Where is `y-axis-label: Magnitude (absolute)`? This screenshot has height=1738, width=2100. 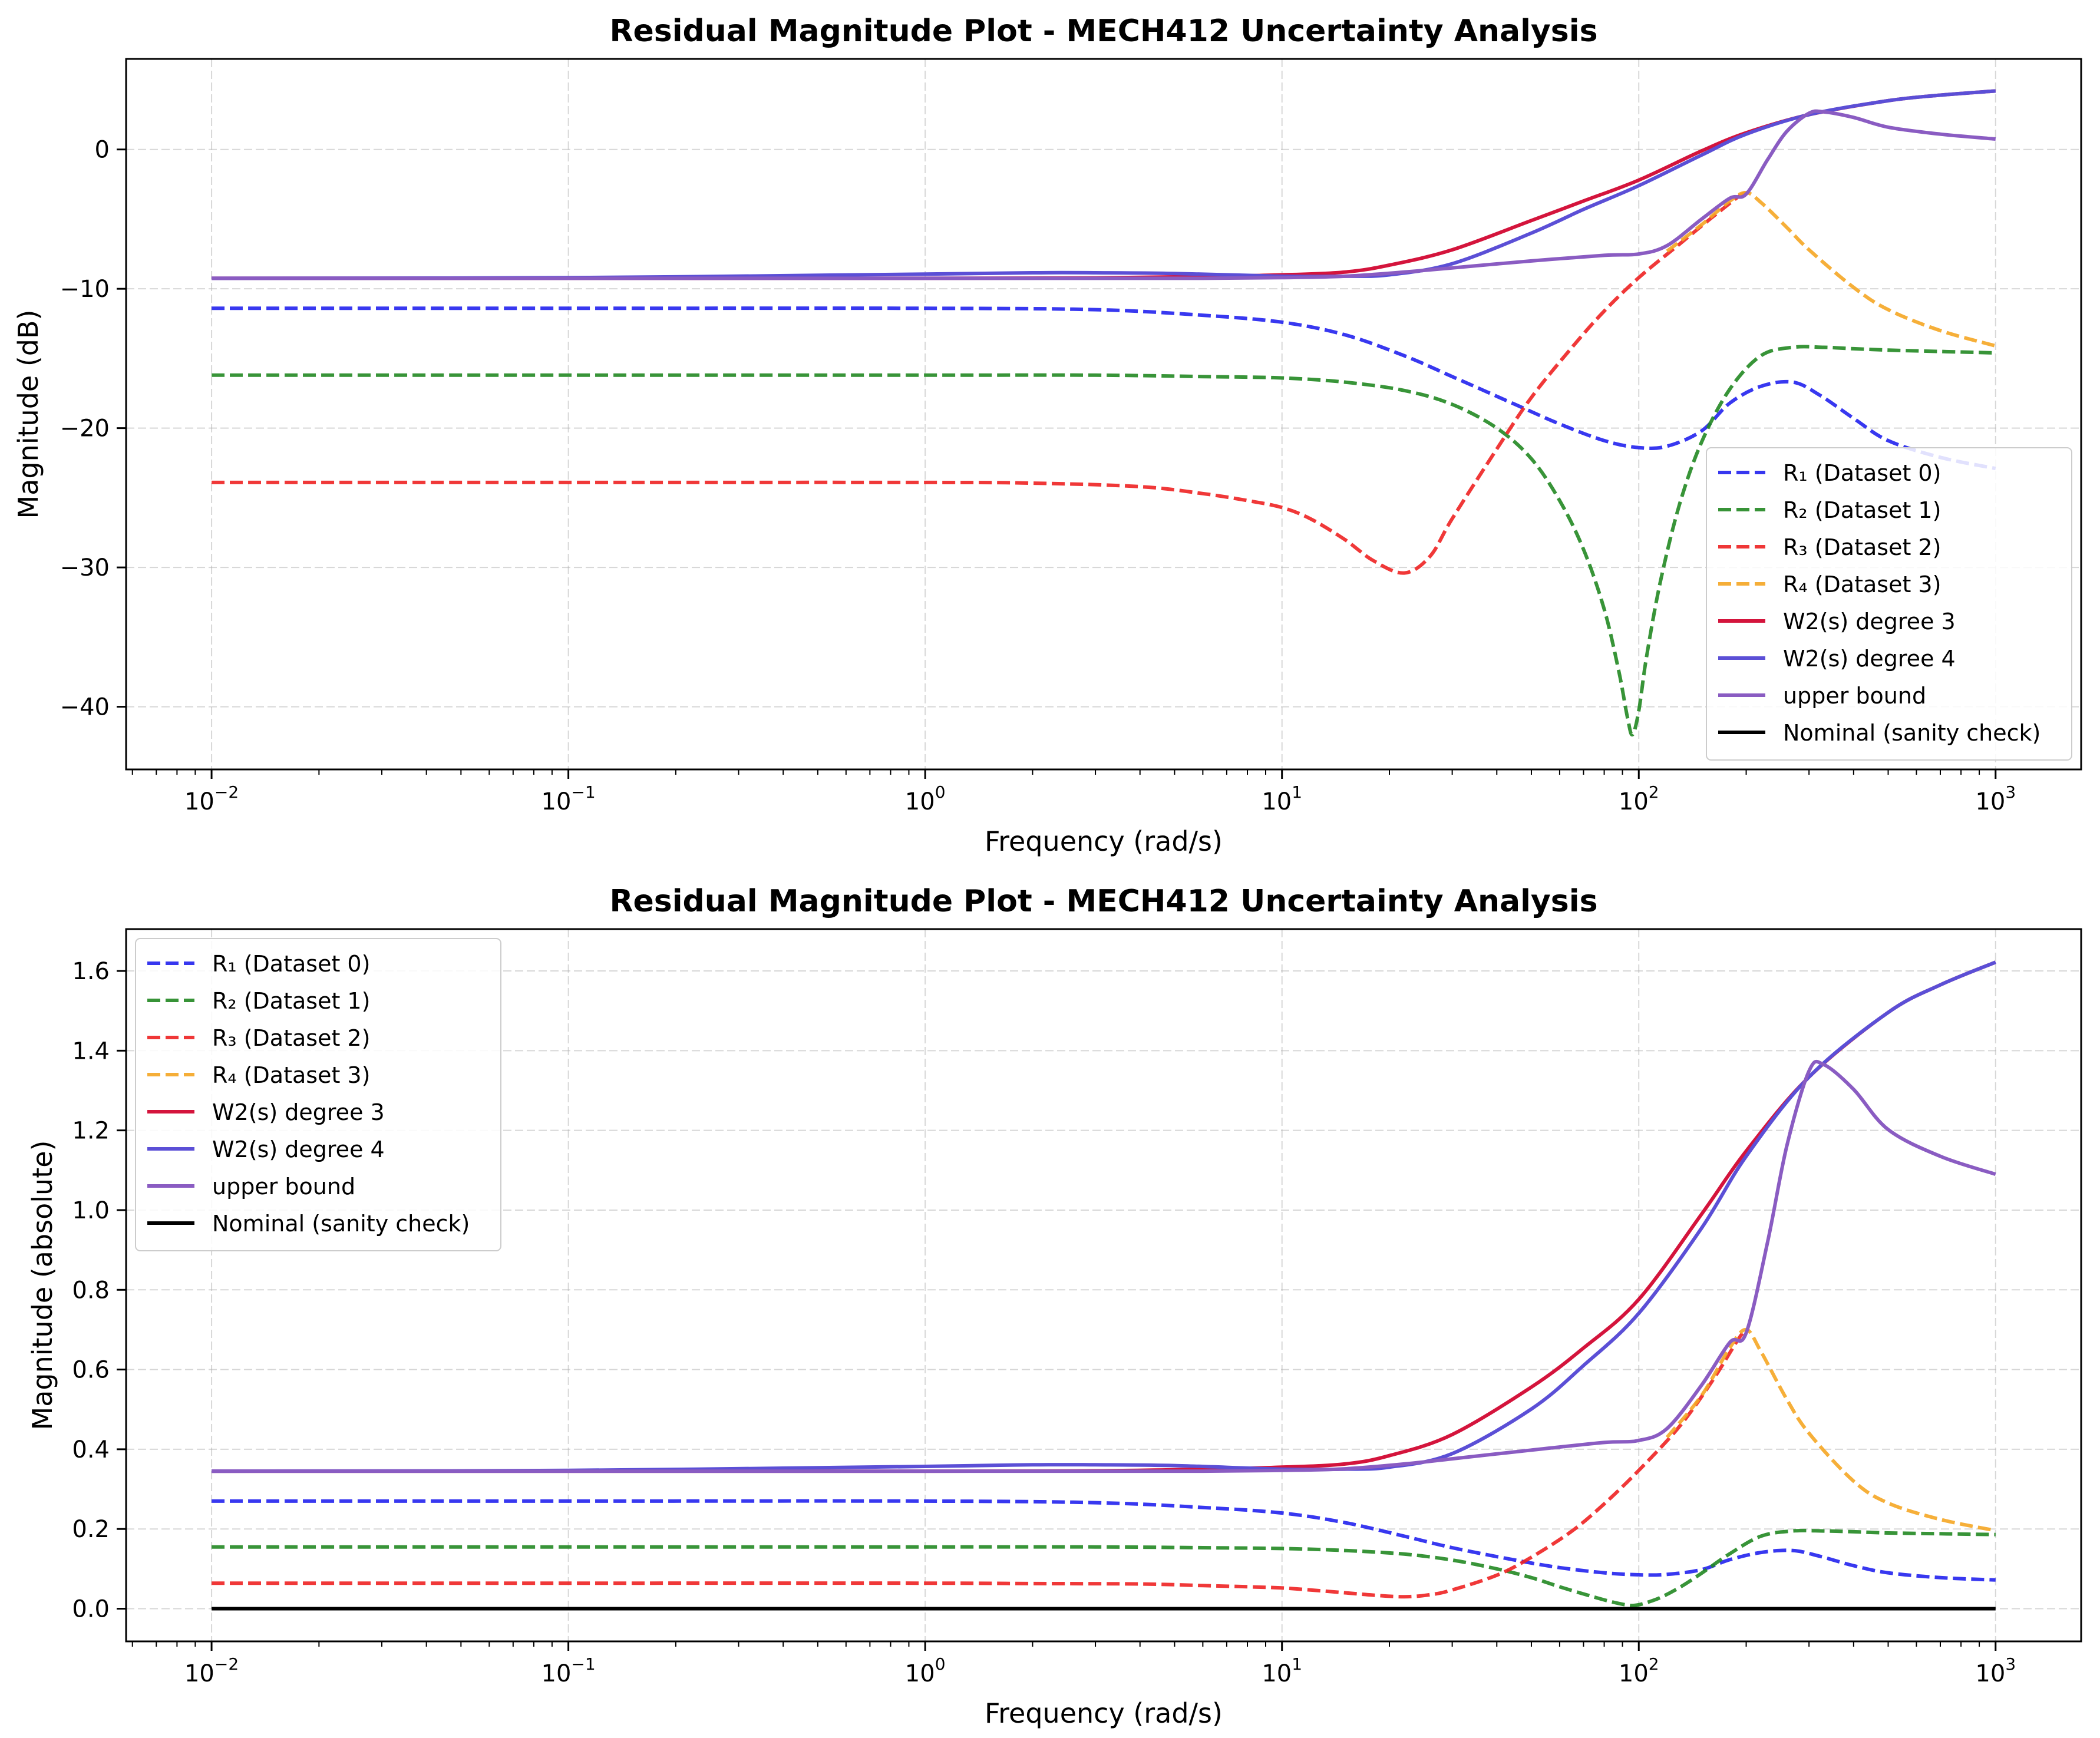
y-axis-label: Magnitude (absolute) is located at coordinates (42, 1286).